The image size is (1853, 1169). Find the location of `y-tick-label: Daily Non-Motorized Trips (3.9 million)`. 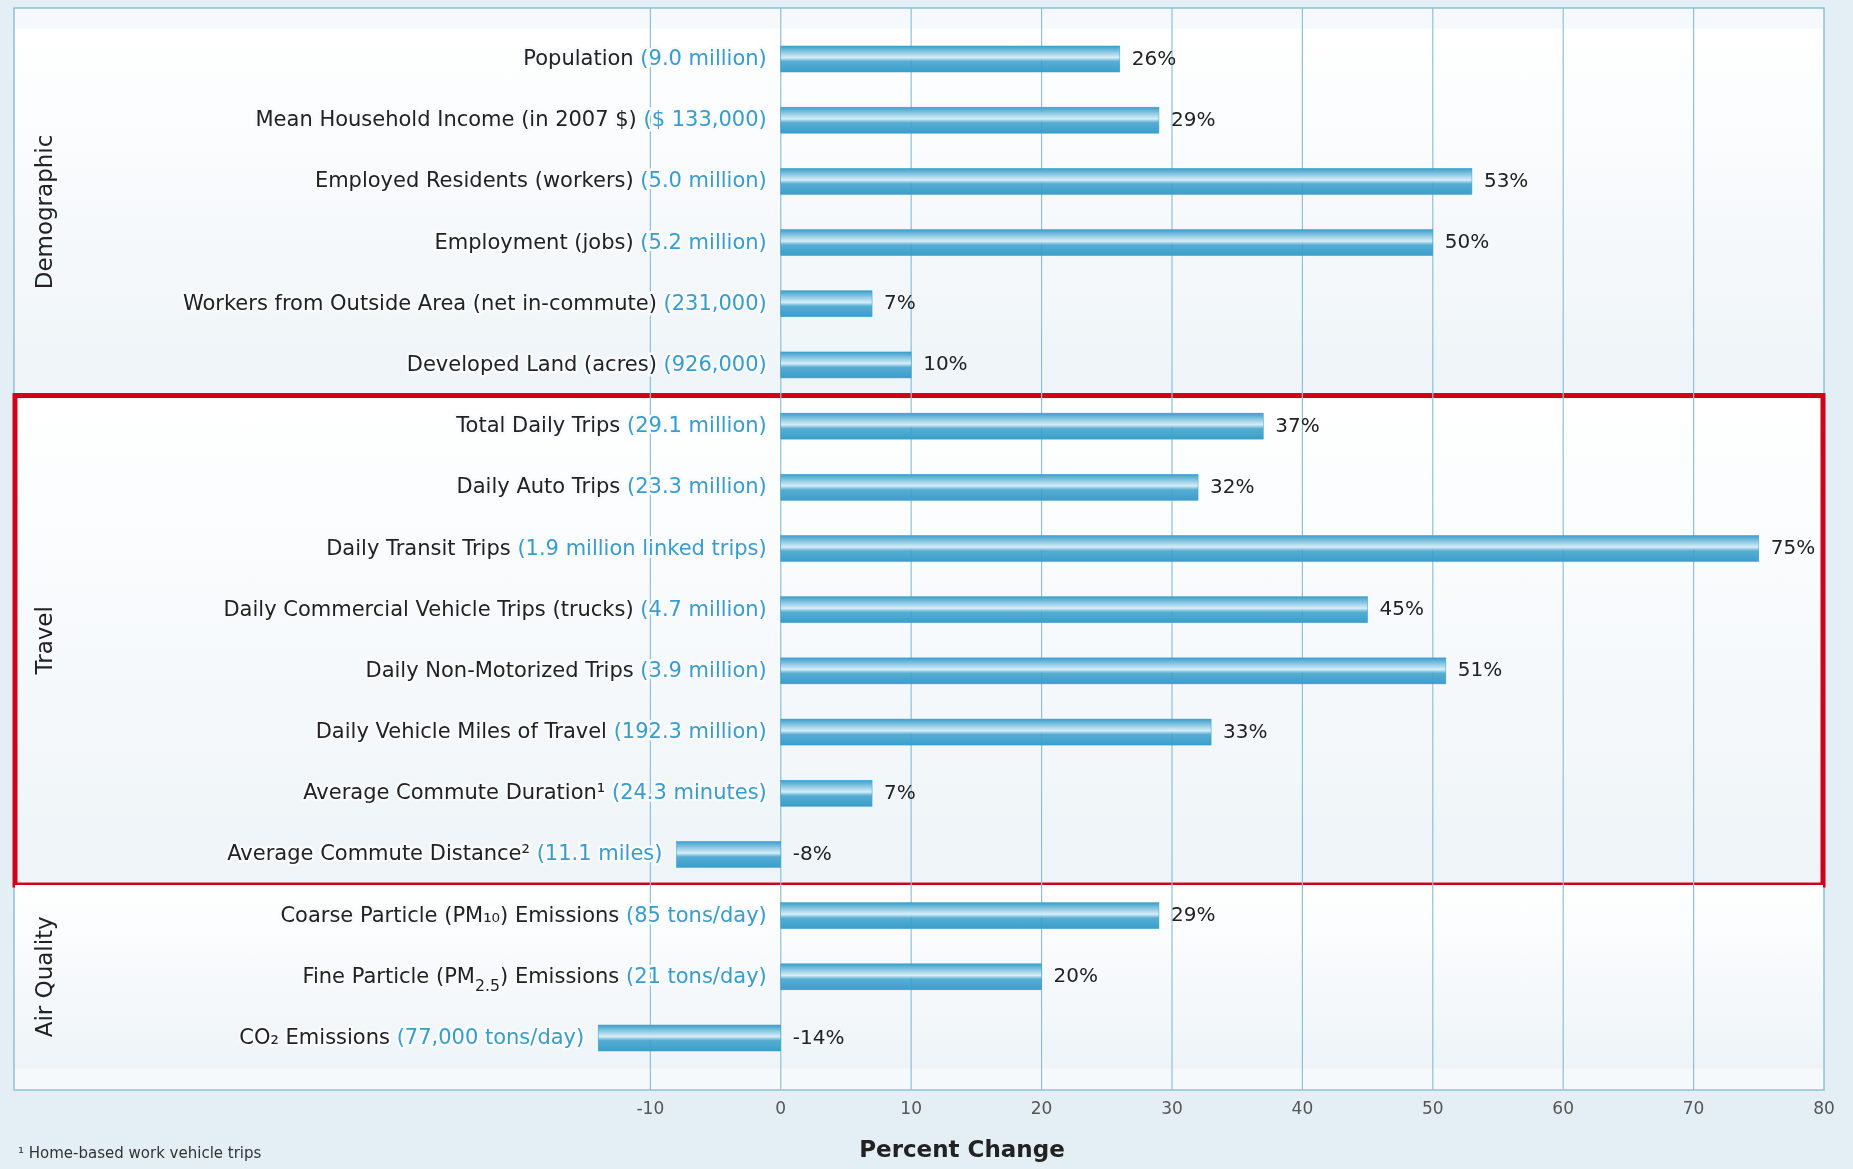

y-tick-label: Daily Non-Motorized Trips (3.9 million) is located at coordinates (566, 669).